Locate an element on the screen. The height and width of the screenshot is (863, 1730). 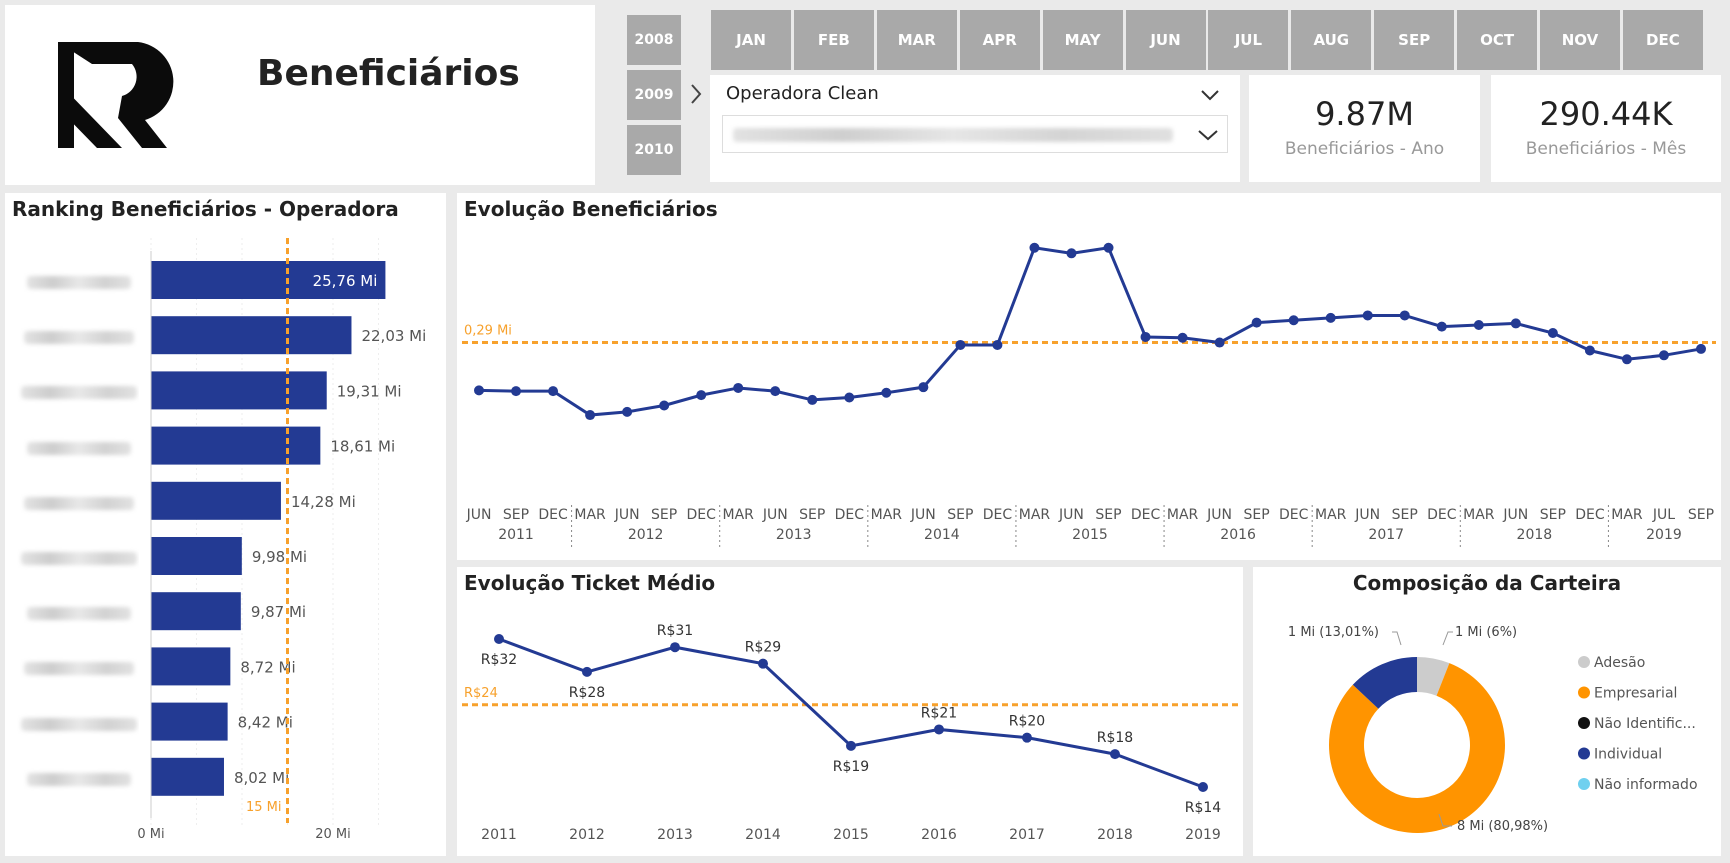
legend-label: Individual is located at coordinates (1628, 755).